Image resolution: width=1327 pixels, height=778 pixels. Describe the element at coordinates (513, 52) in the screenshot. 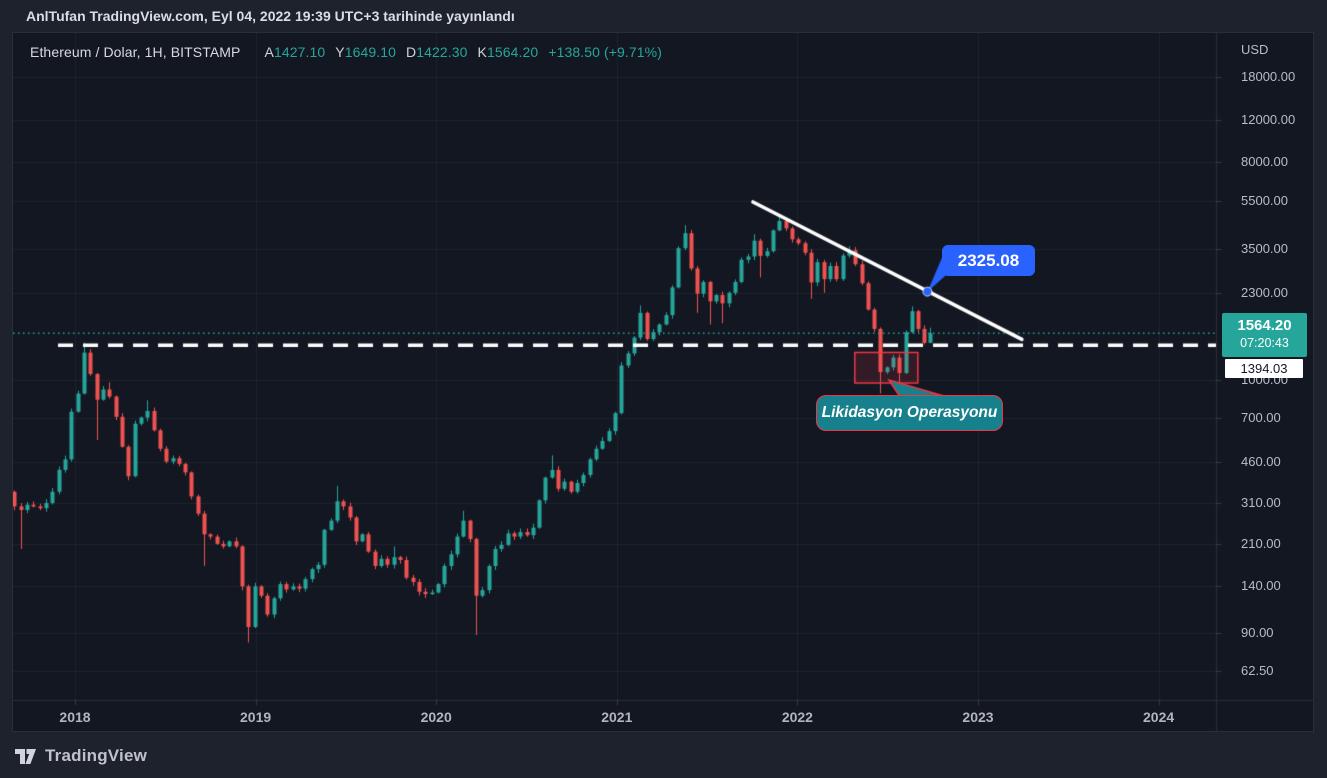

I see `ohlc-value: 1564.20` at that location.